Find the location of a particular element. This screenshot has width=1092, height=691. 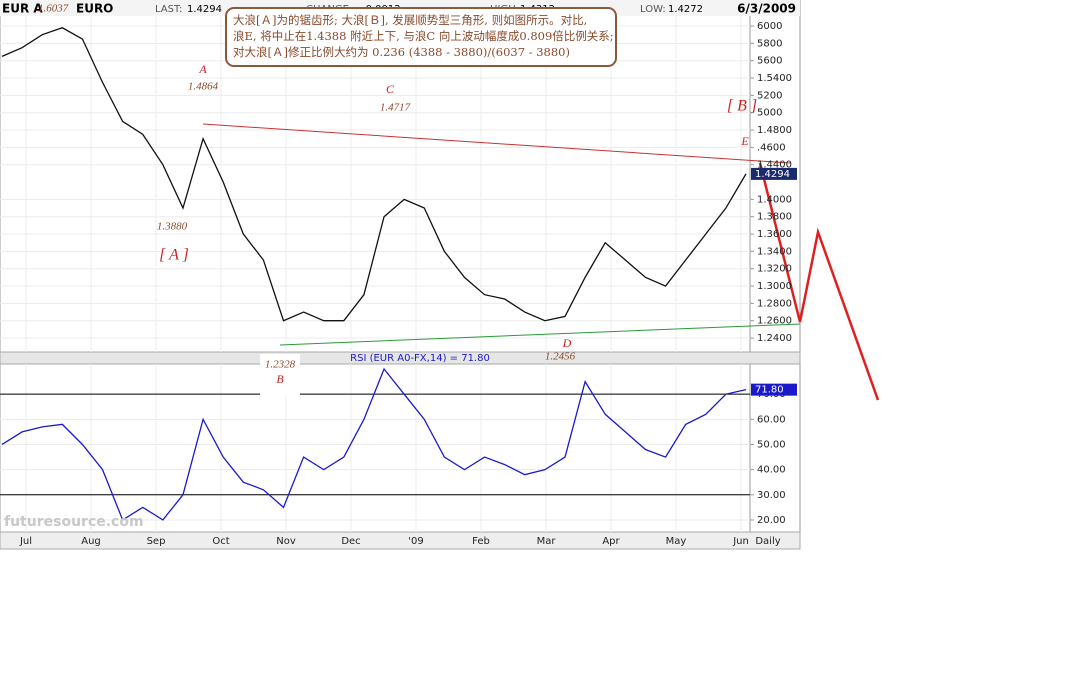

x-tick-label: Feb is located at coordinates (481, 541).